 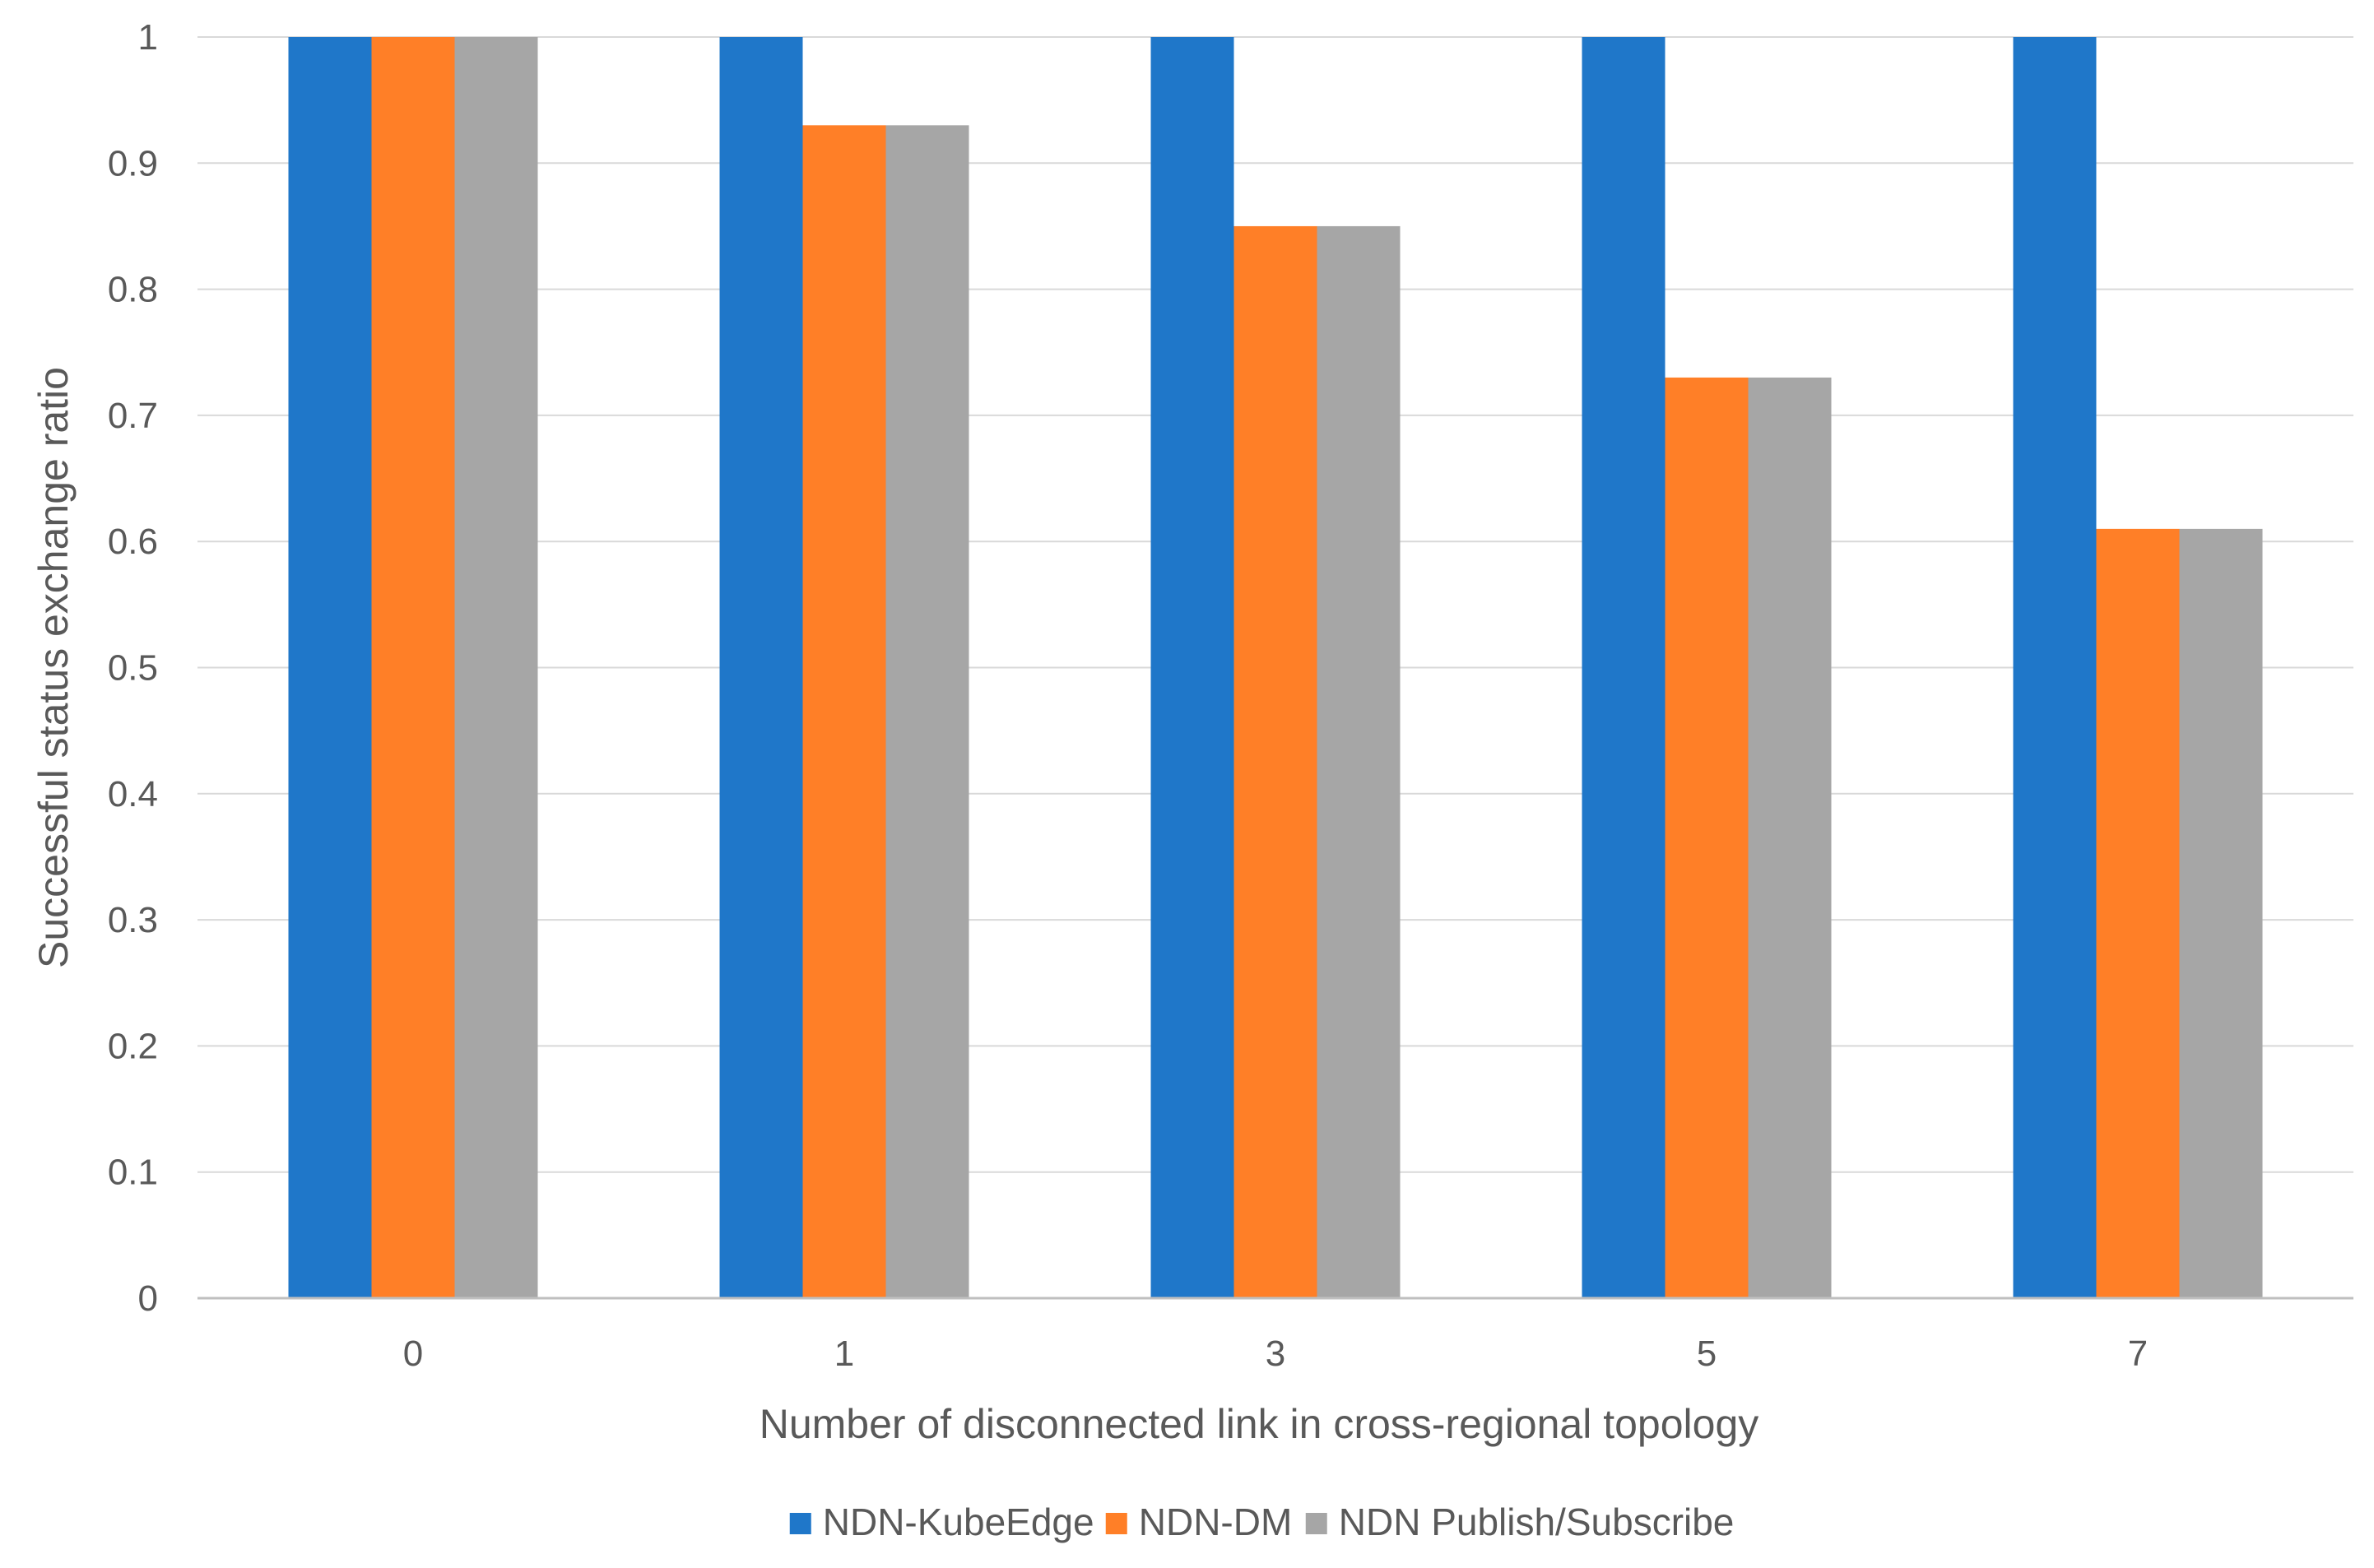 What do you see at coordinates (133, 542) in the screenshot?
I see `y-tick-label: 0.6` at bounding box center [133, 542].